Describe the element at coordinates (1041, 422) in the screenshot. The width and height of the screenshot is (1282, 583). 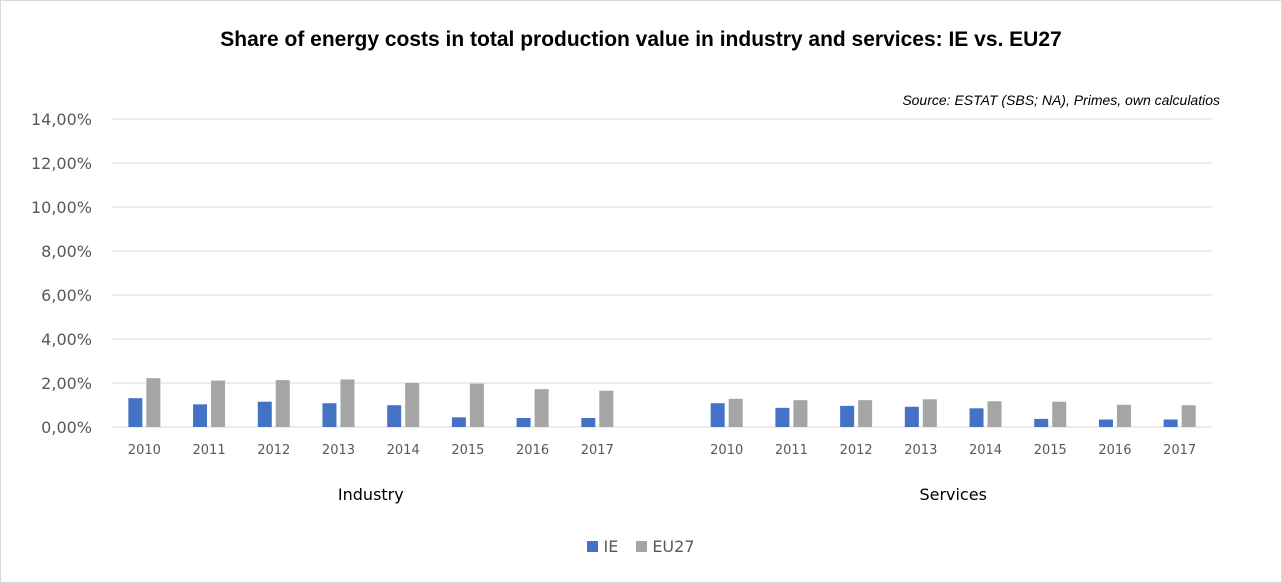
I see `bar-ie-services-2015` at that location.